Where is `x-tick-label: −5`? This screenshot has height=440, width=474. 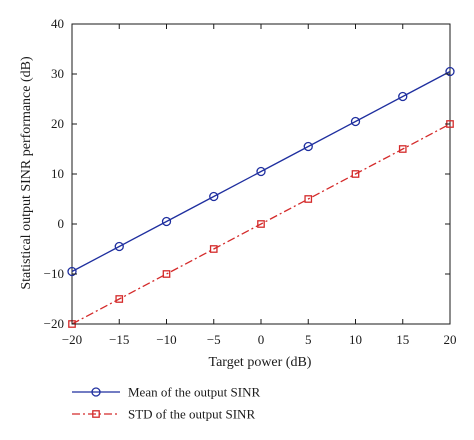
x-tick-label: −5 is located at coordinates (214, 339).